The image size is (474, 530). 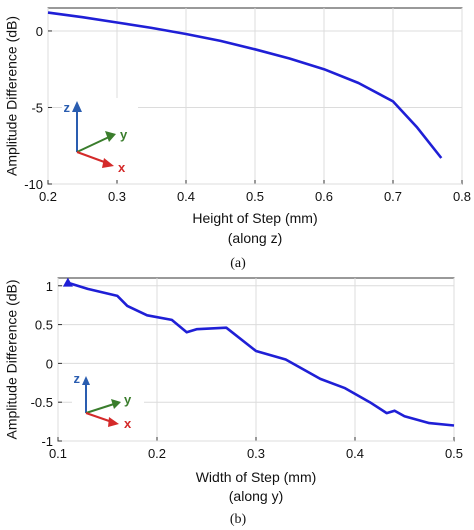 What do you see at coordinates (256, 496) in the screenshot?
I see `x-axis-sublabel: (along y)` at bounding box center [256, 496].